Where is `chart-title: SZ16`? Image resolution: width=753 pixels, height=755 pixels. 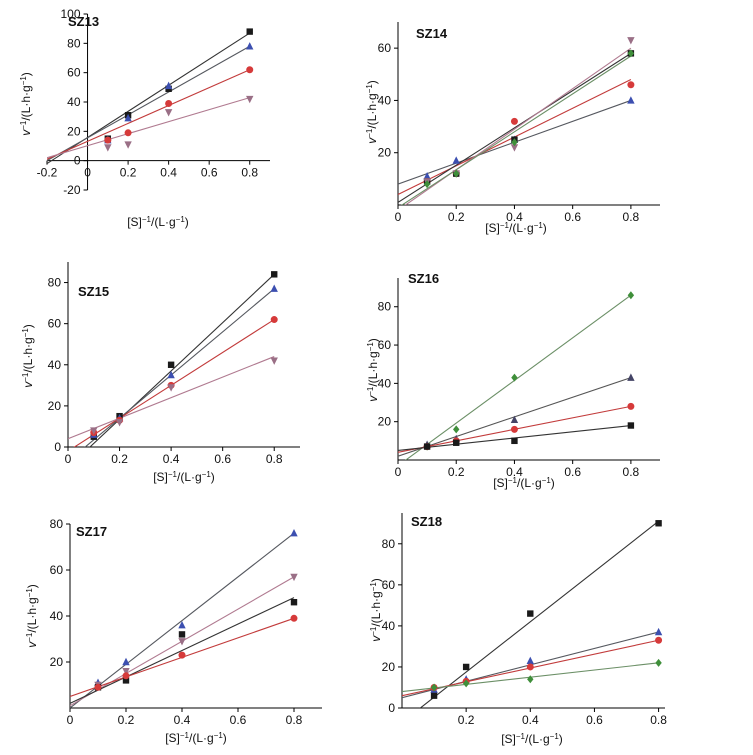 chart-title: SZ16 is located at coordinates (423, 278).